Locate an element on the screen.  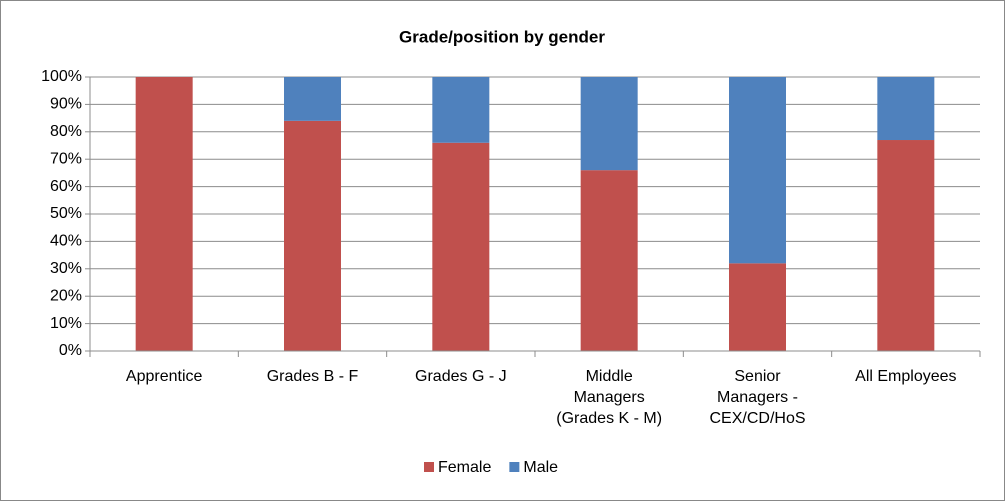
y-tick-label: 70% is located at coordinates (66, 158).